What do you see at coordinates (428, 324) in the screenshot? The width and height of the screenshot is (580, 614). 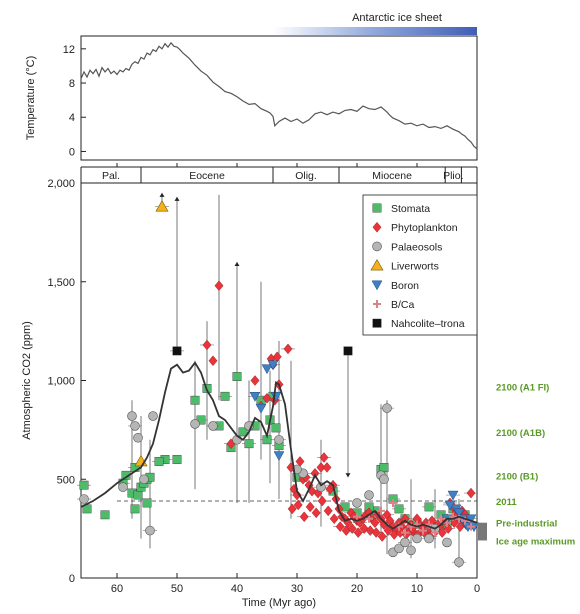 I see `legend-label: Nahcolite–trona` at bounding box center [428, 324].